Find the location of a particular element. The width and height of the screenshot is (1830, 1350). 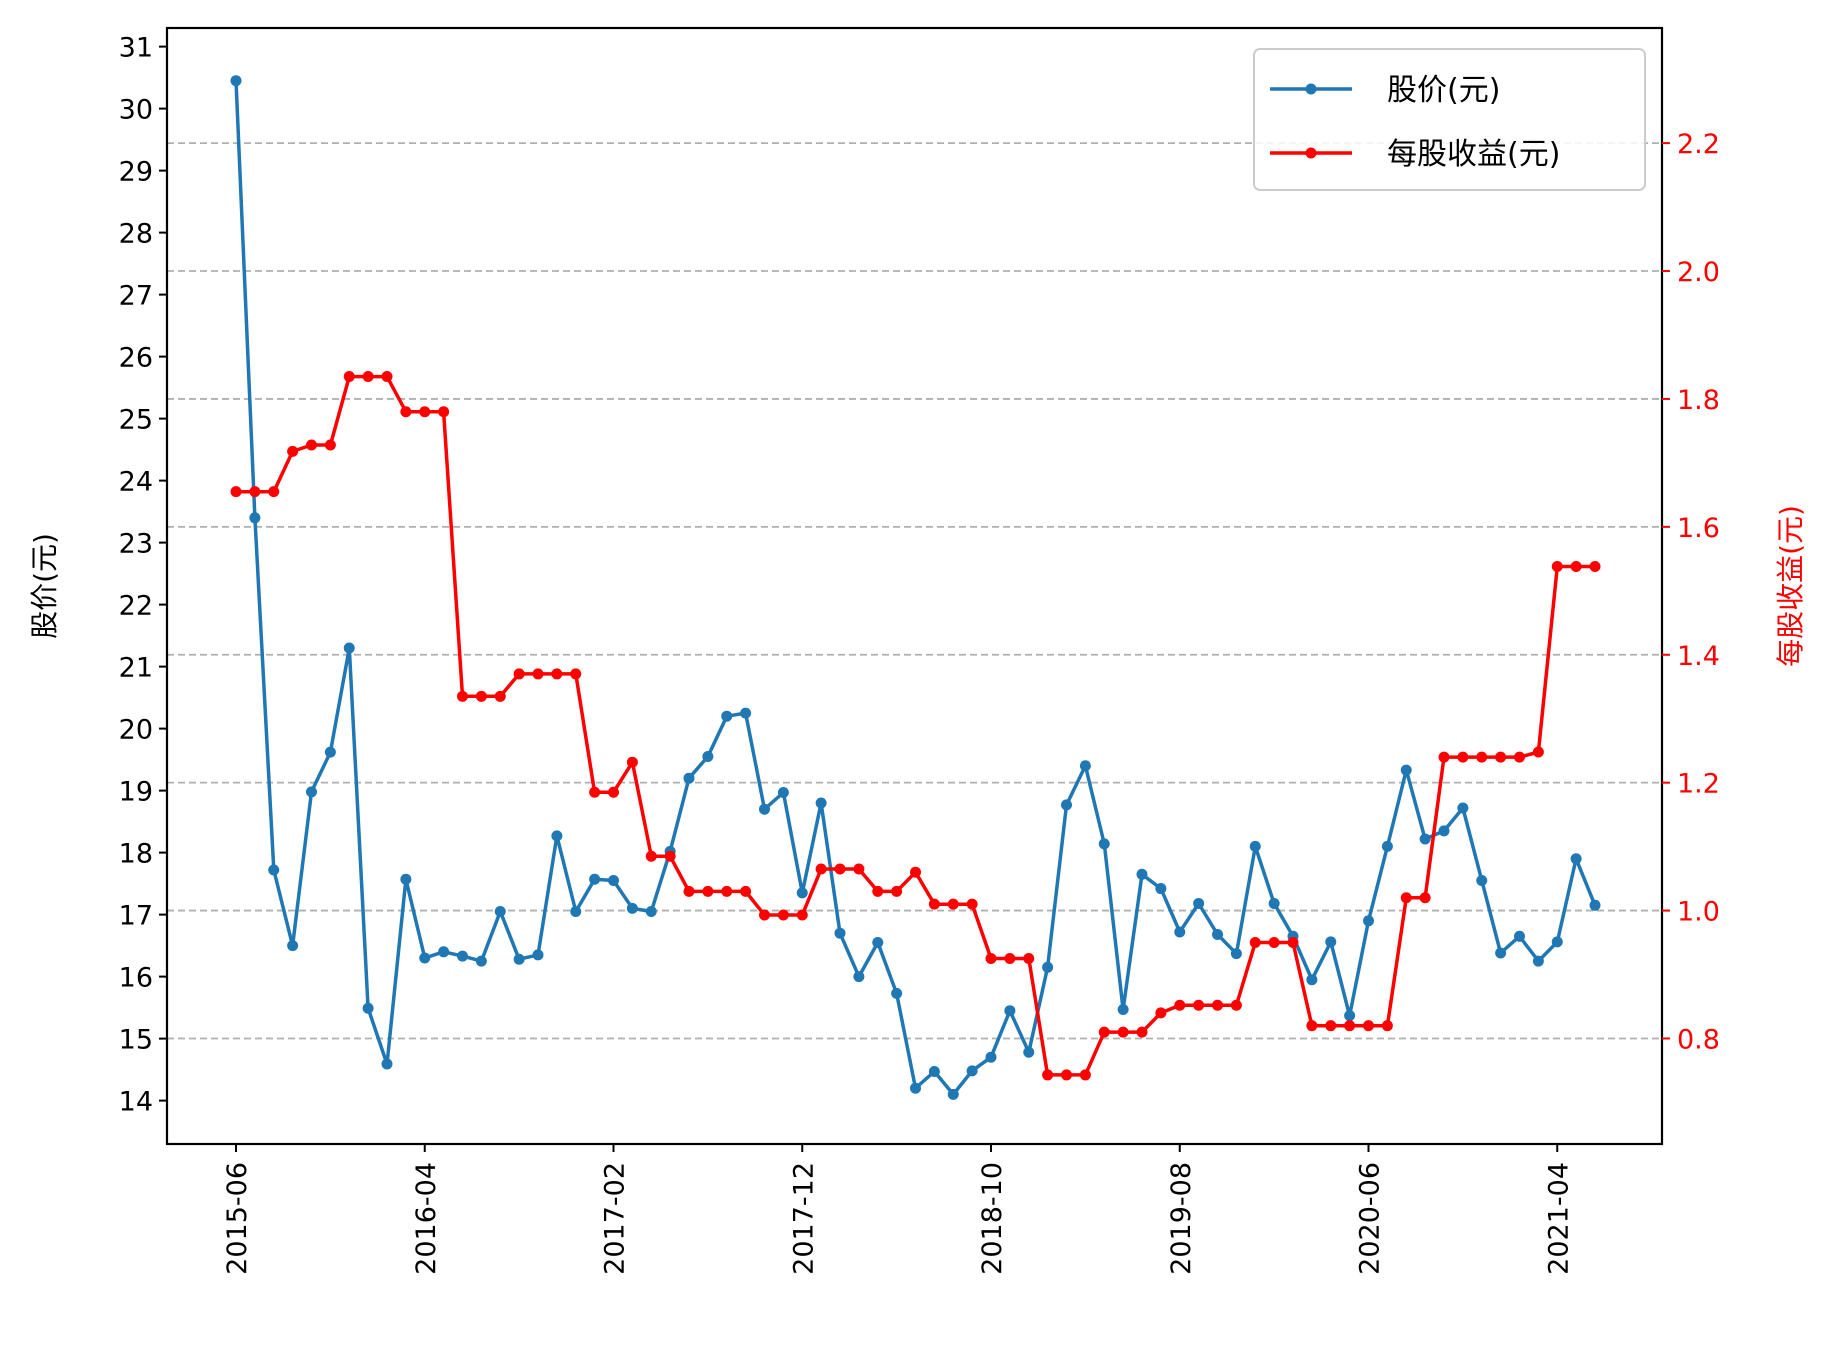

legend-label-price: 股价(元) is located at coordinates (1443, 90).